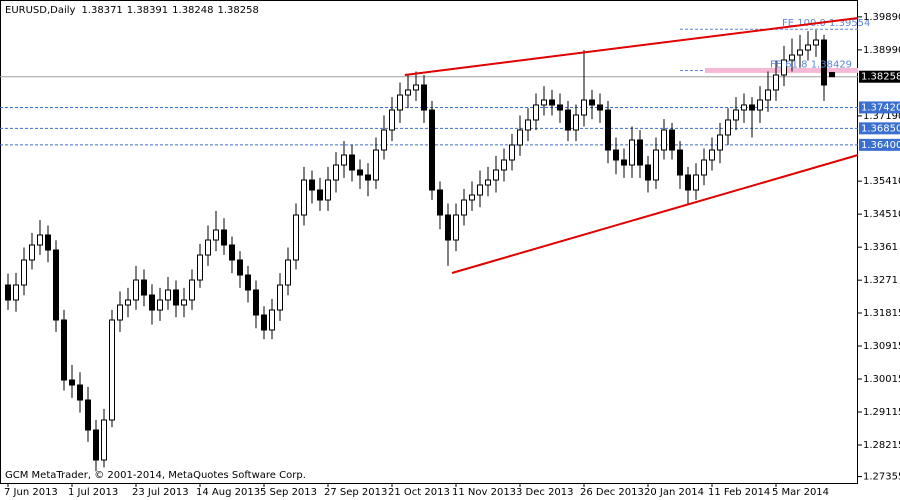 The width and height of the screenshot is (900, 500). Describe the element at coordinates (826, 23) in the screenshot. I see `fib-label: FE 100.0 1.39554` at that location.